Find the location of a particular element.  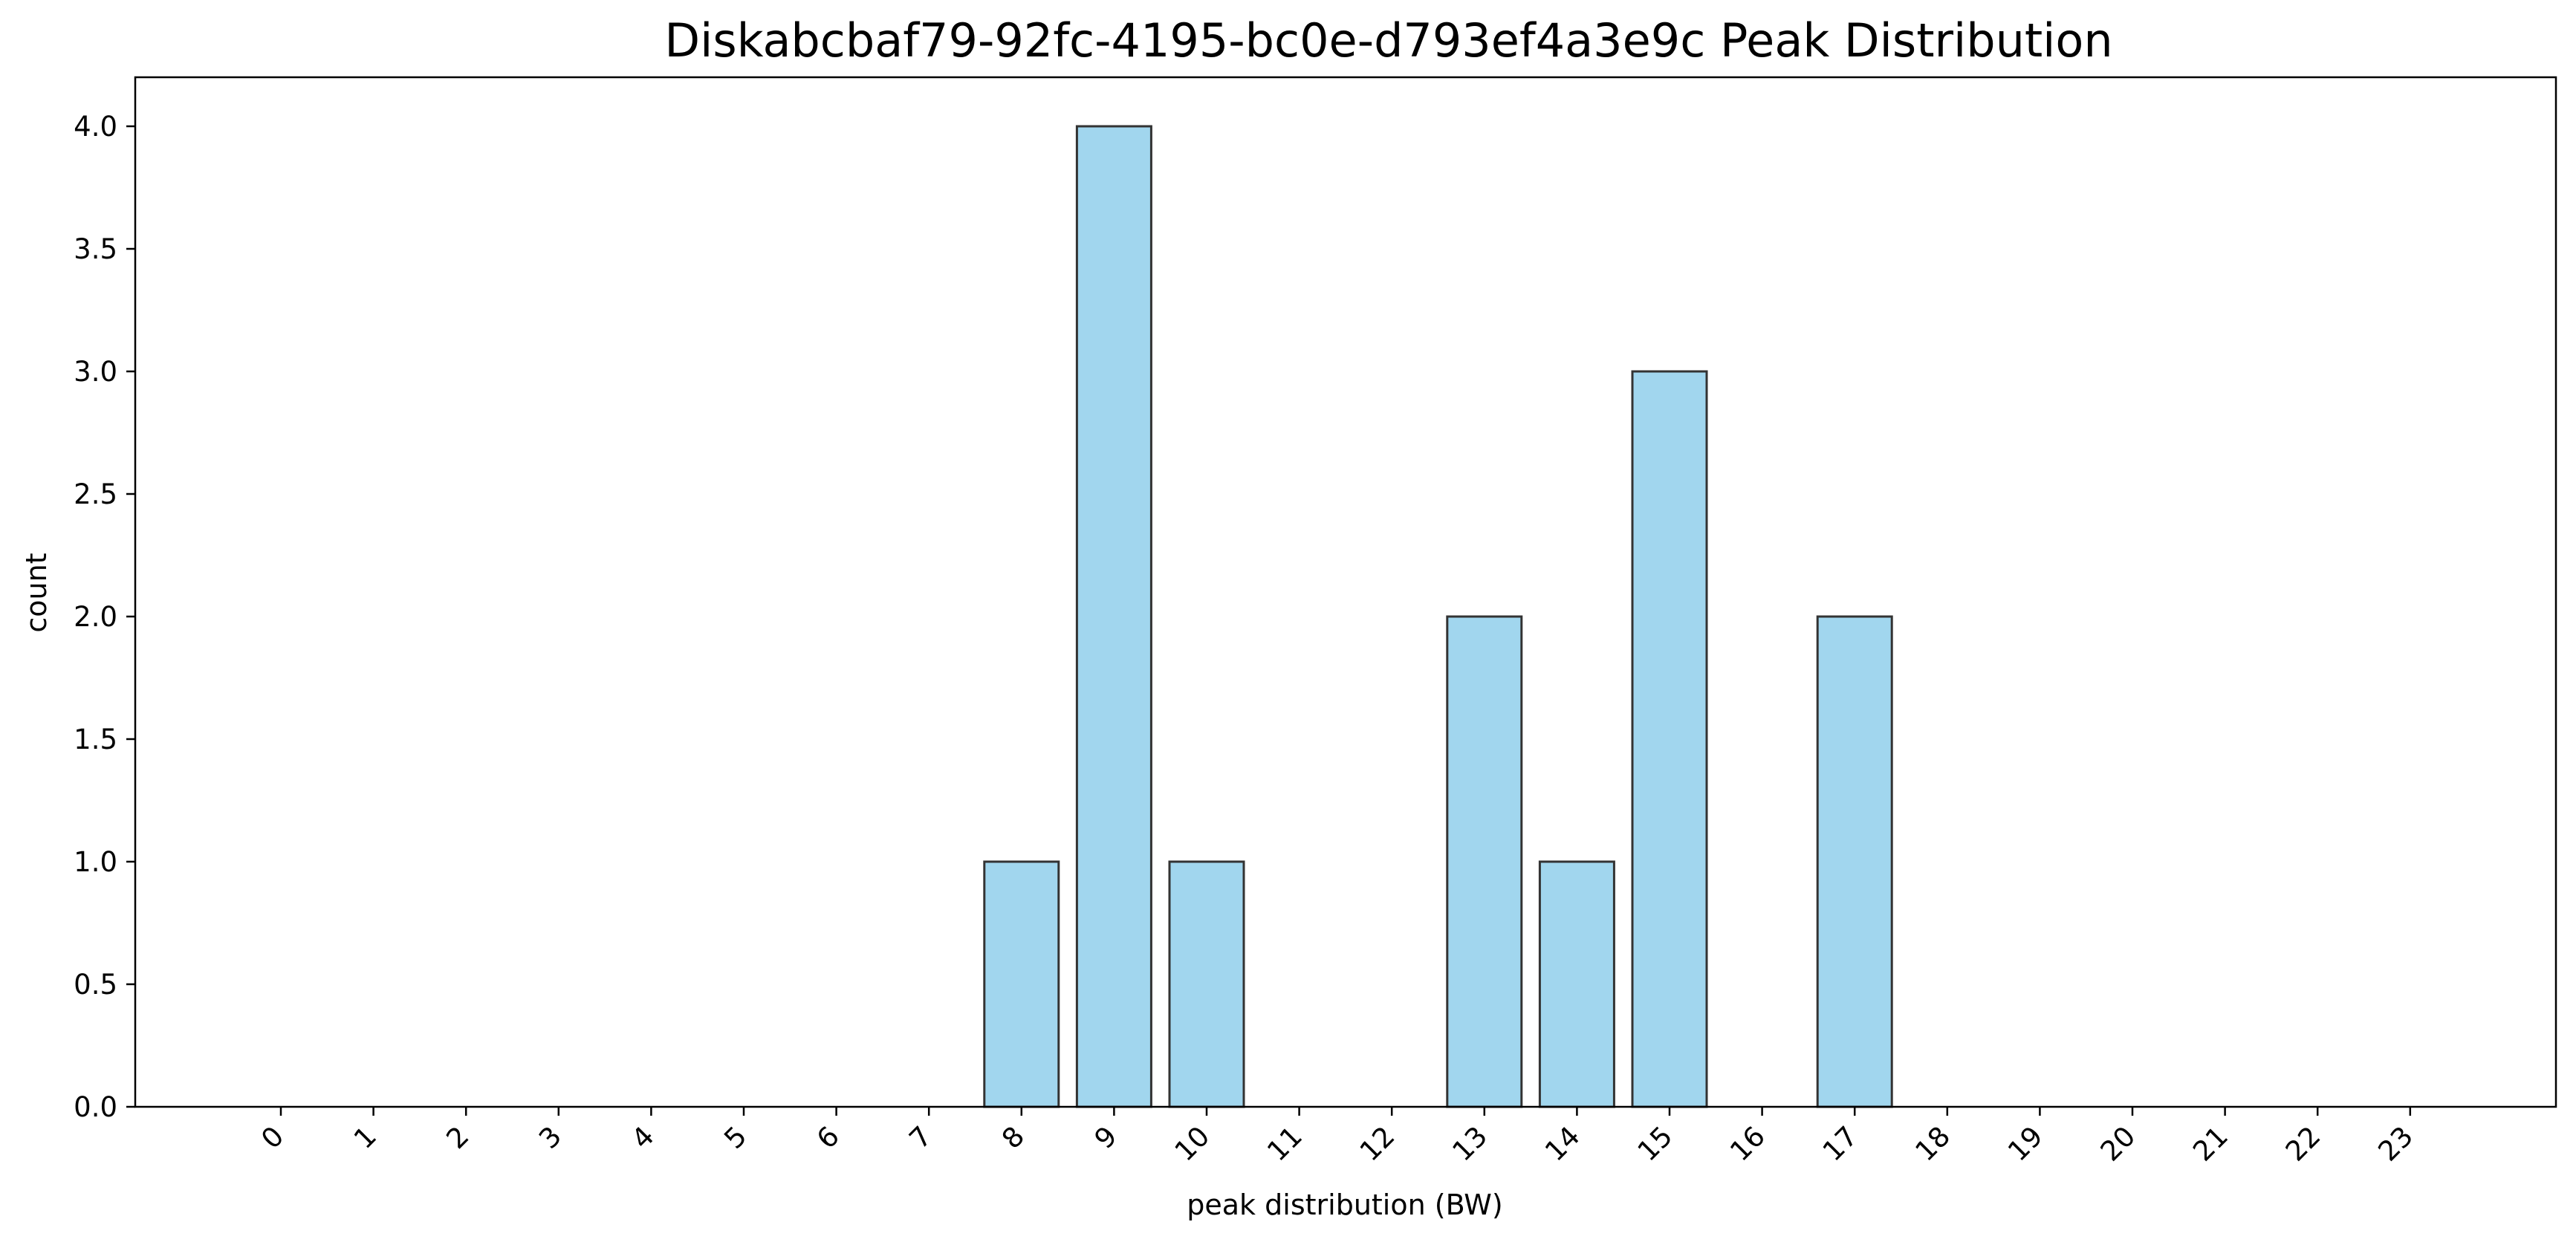

y-tick-label: 2.0 is located at coordinates (95, 617).